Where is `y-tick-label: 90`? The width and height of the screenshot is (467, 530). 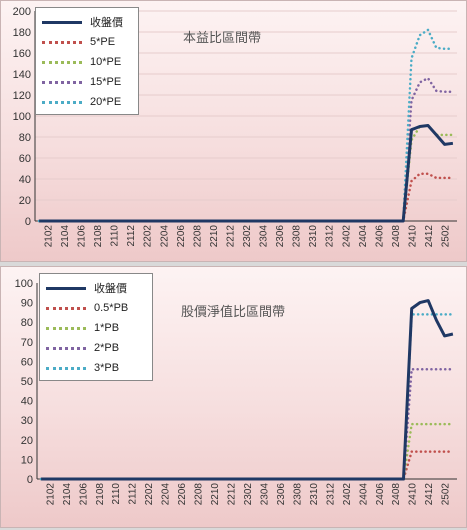
y-tick-label: 90 is located at coordinates (27, 304).